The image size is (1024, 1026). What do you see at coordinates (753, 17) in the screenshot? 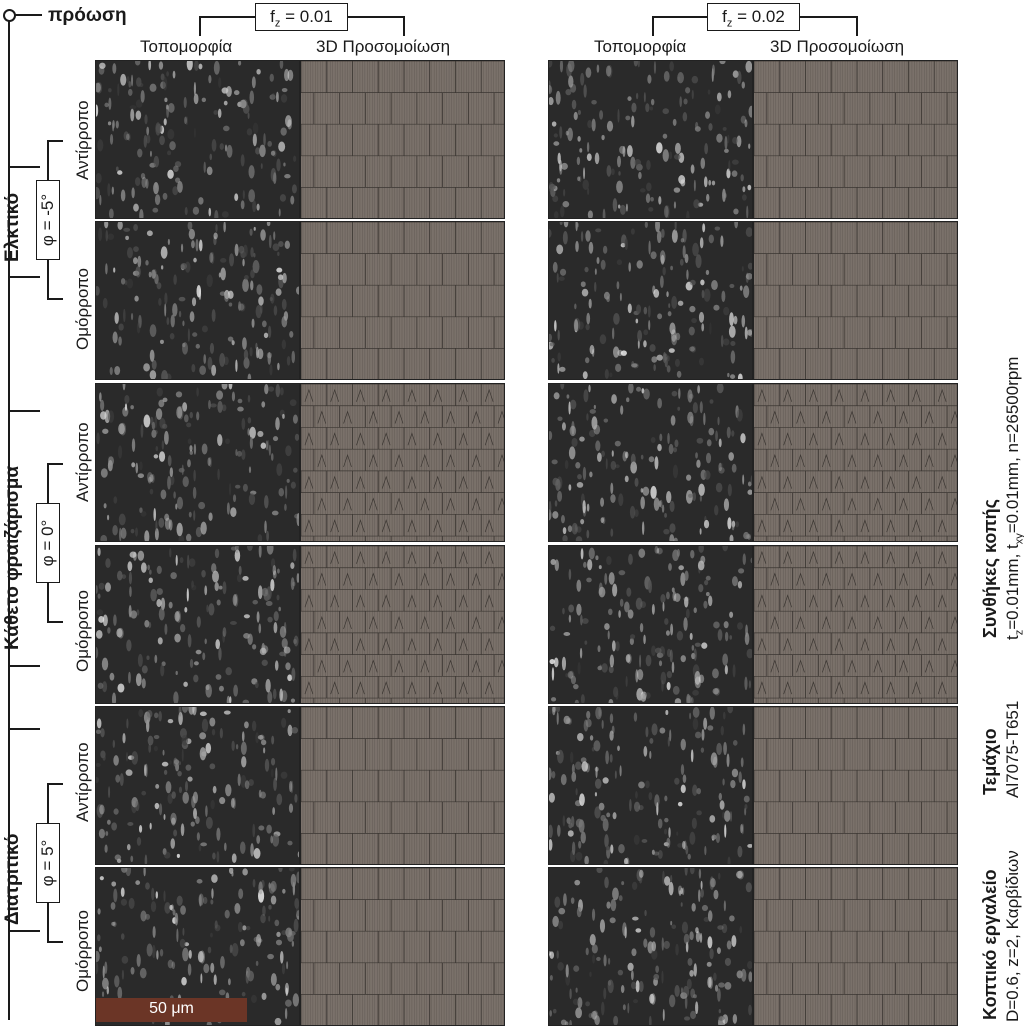
I see `fz-box: fz = 0.02` at bounding box center [753, 17].